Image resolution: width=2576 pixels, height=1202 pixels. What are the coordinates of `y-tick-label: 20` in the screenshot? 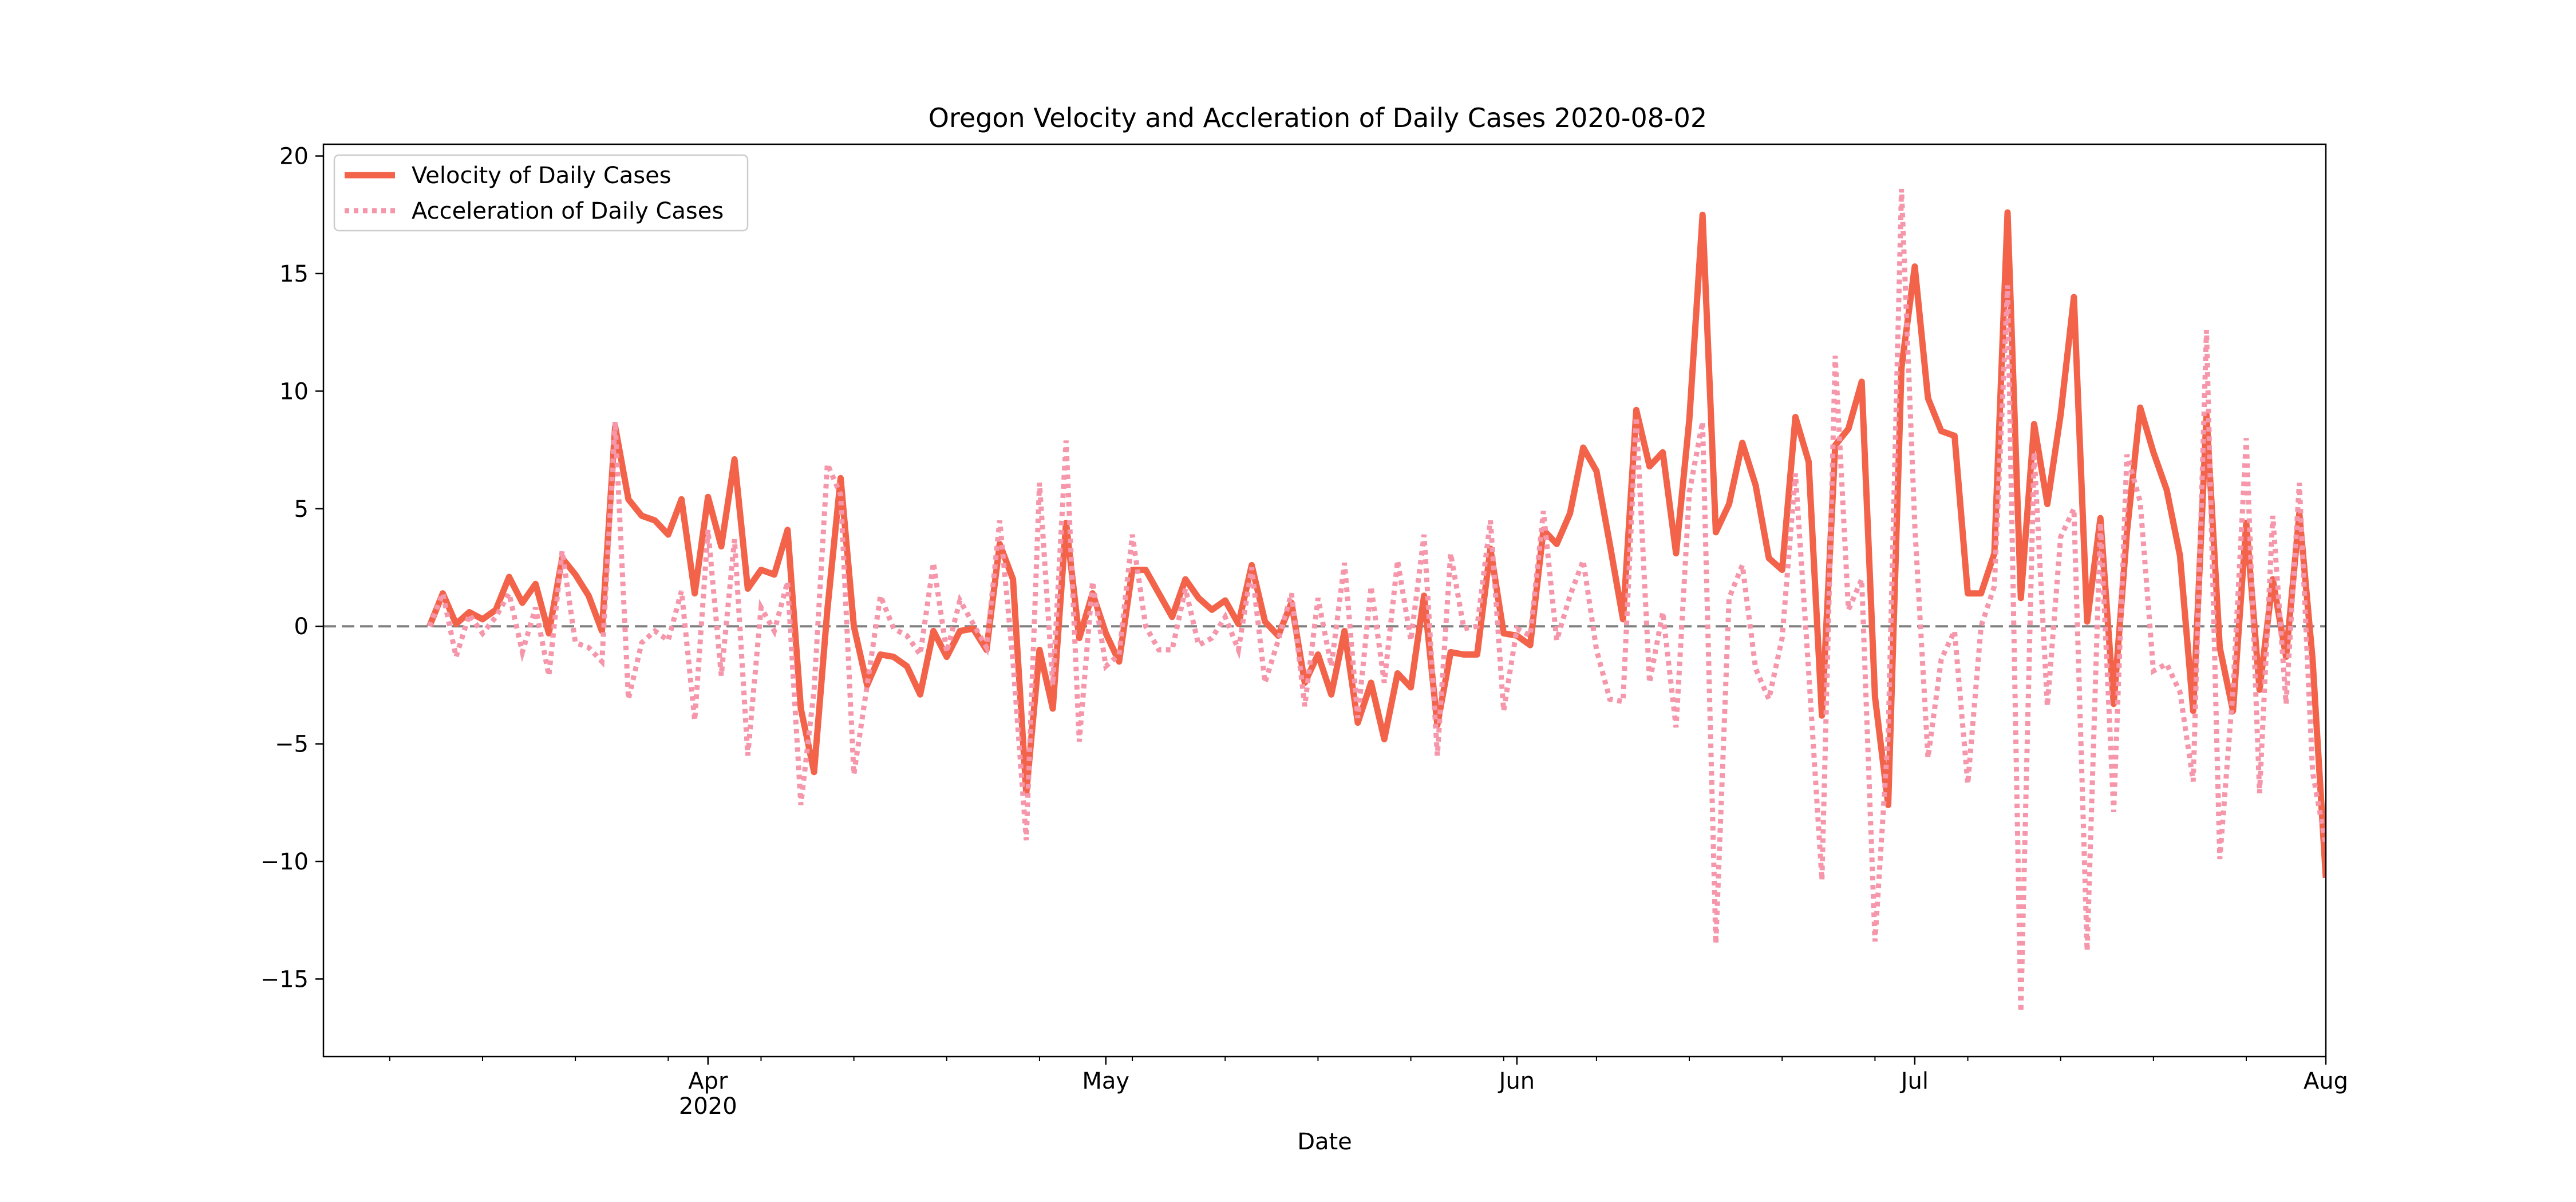 It's located at (294, 157).